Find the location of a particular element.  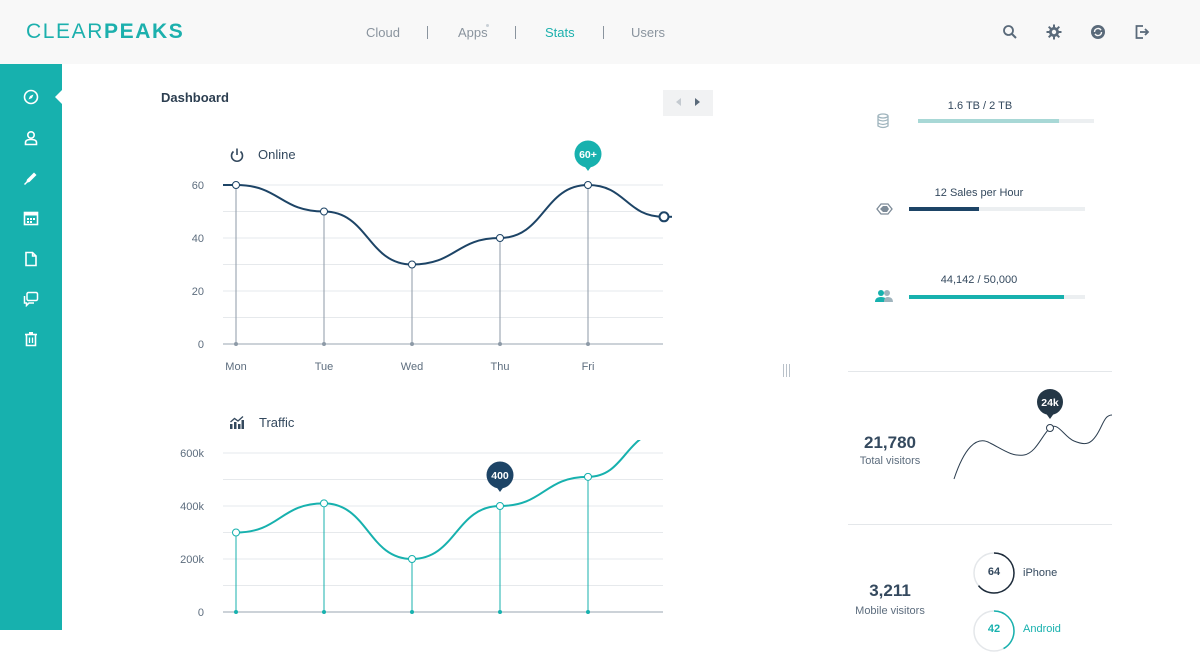

traffic-chart: 0 200k 400k 600k 400 is located at coordinates (421, 529).